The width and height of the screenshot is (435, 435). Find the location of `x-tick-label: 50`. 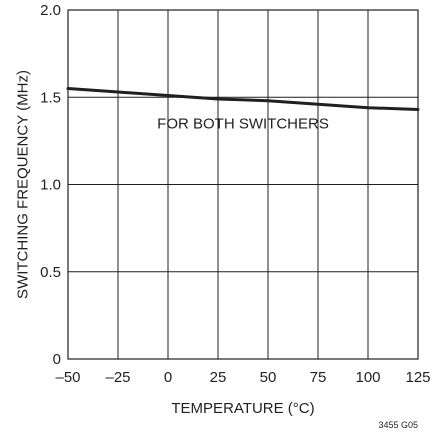

x-tick-label: 50 is located at coordinates (268, 377).